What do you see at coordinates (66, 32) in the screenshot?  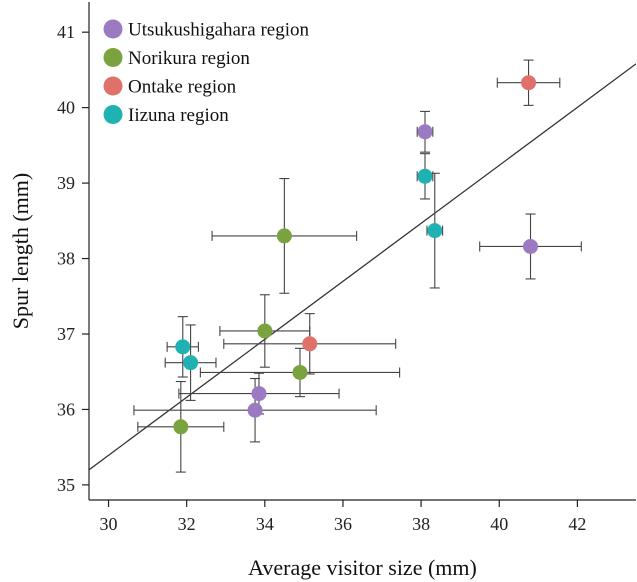 I see `y-tick-label: 41` at bounding box center [66, 32].